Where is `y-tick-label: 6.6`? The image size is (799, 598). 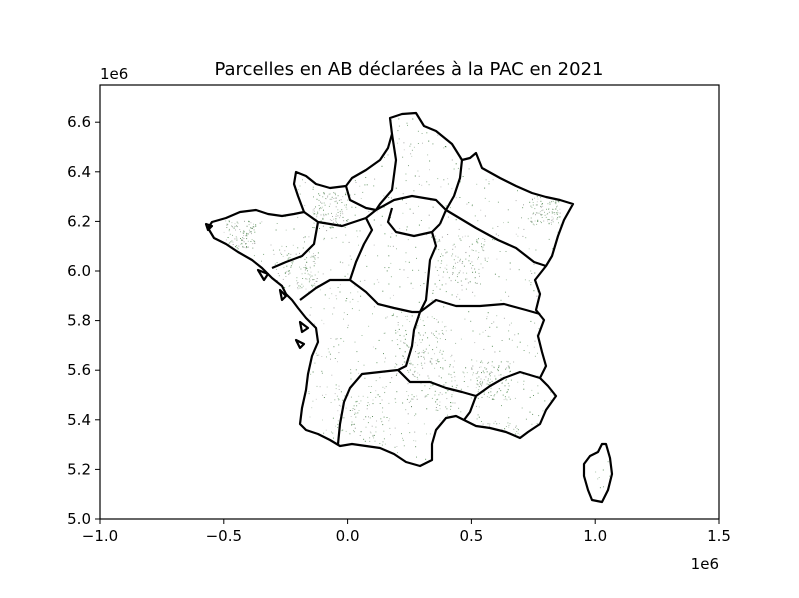 y-tick-label: 6.6 is located at coordinates (79, 122).